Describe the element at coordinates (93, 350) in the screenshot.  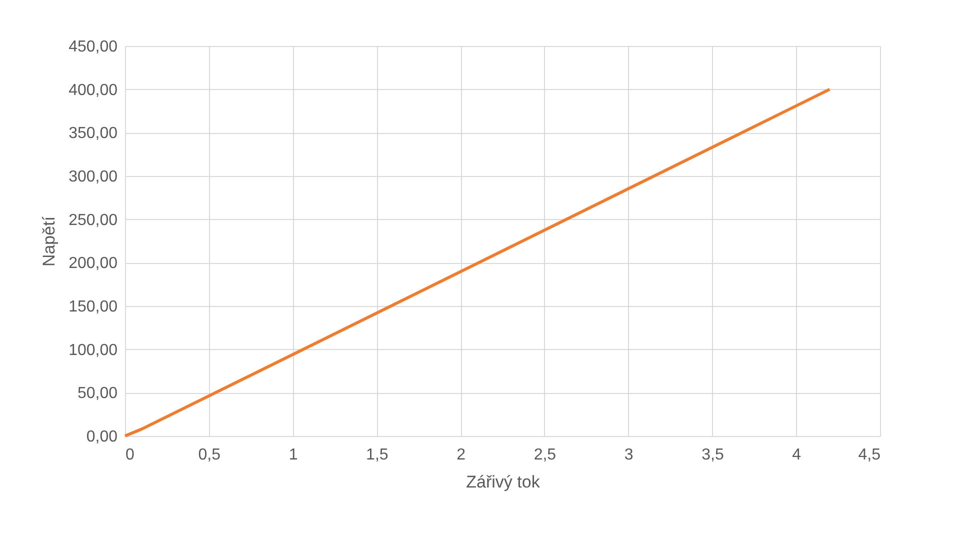
I see `y-tick-label: 100,00` at that location.